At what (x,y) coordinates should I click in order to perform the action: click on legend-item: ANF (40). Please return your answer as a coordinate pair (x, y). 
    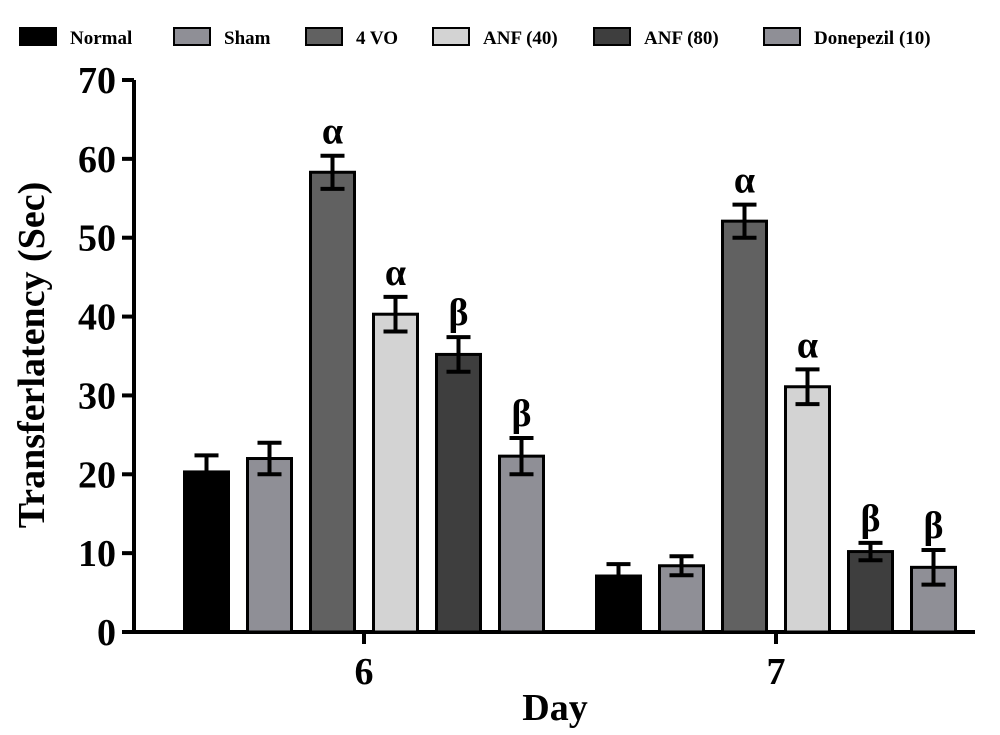
    Looking at the image, I should click on (495, 38).